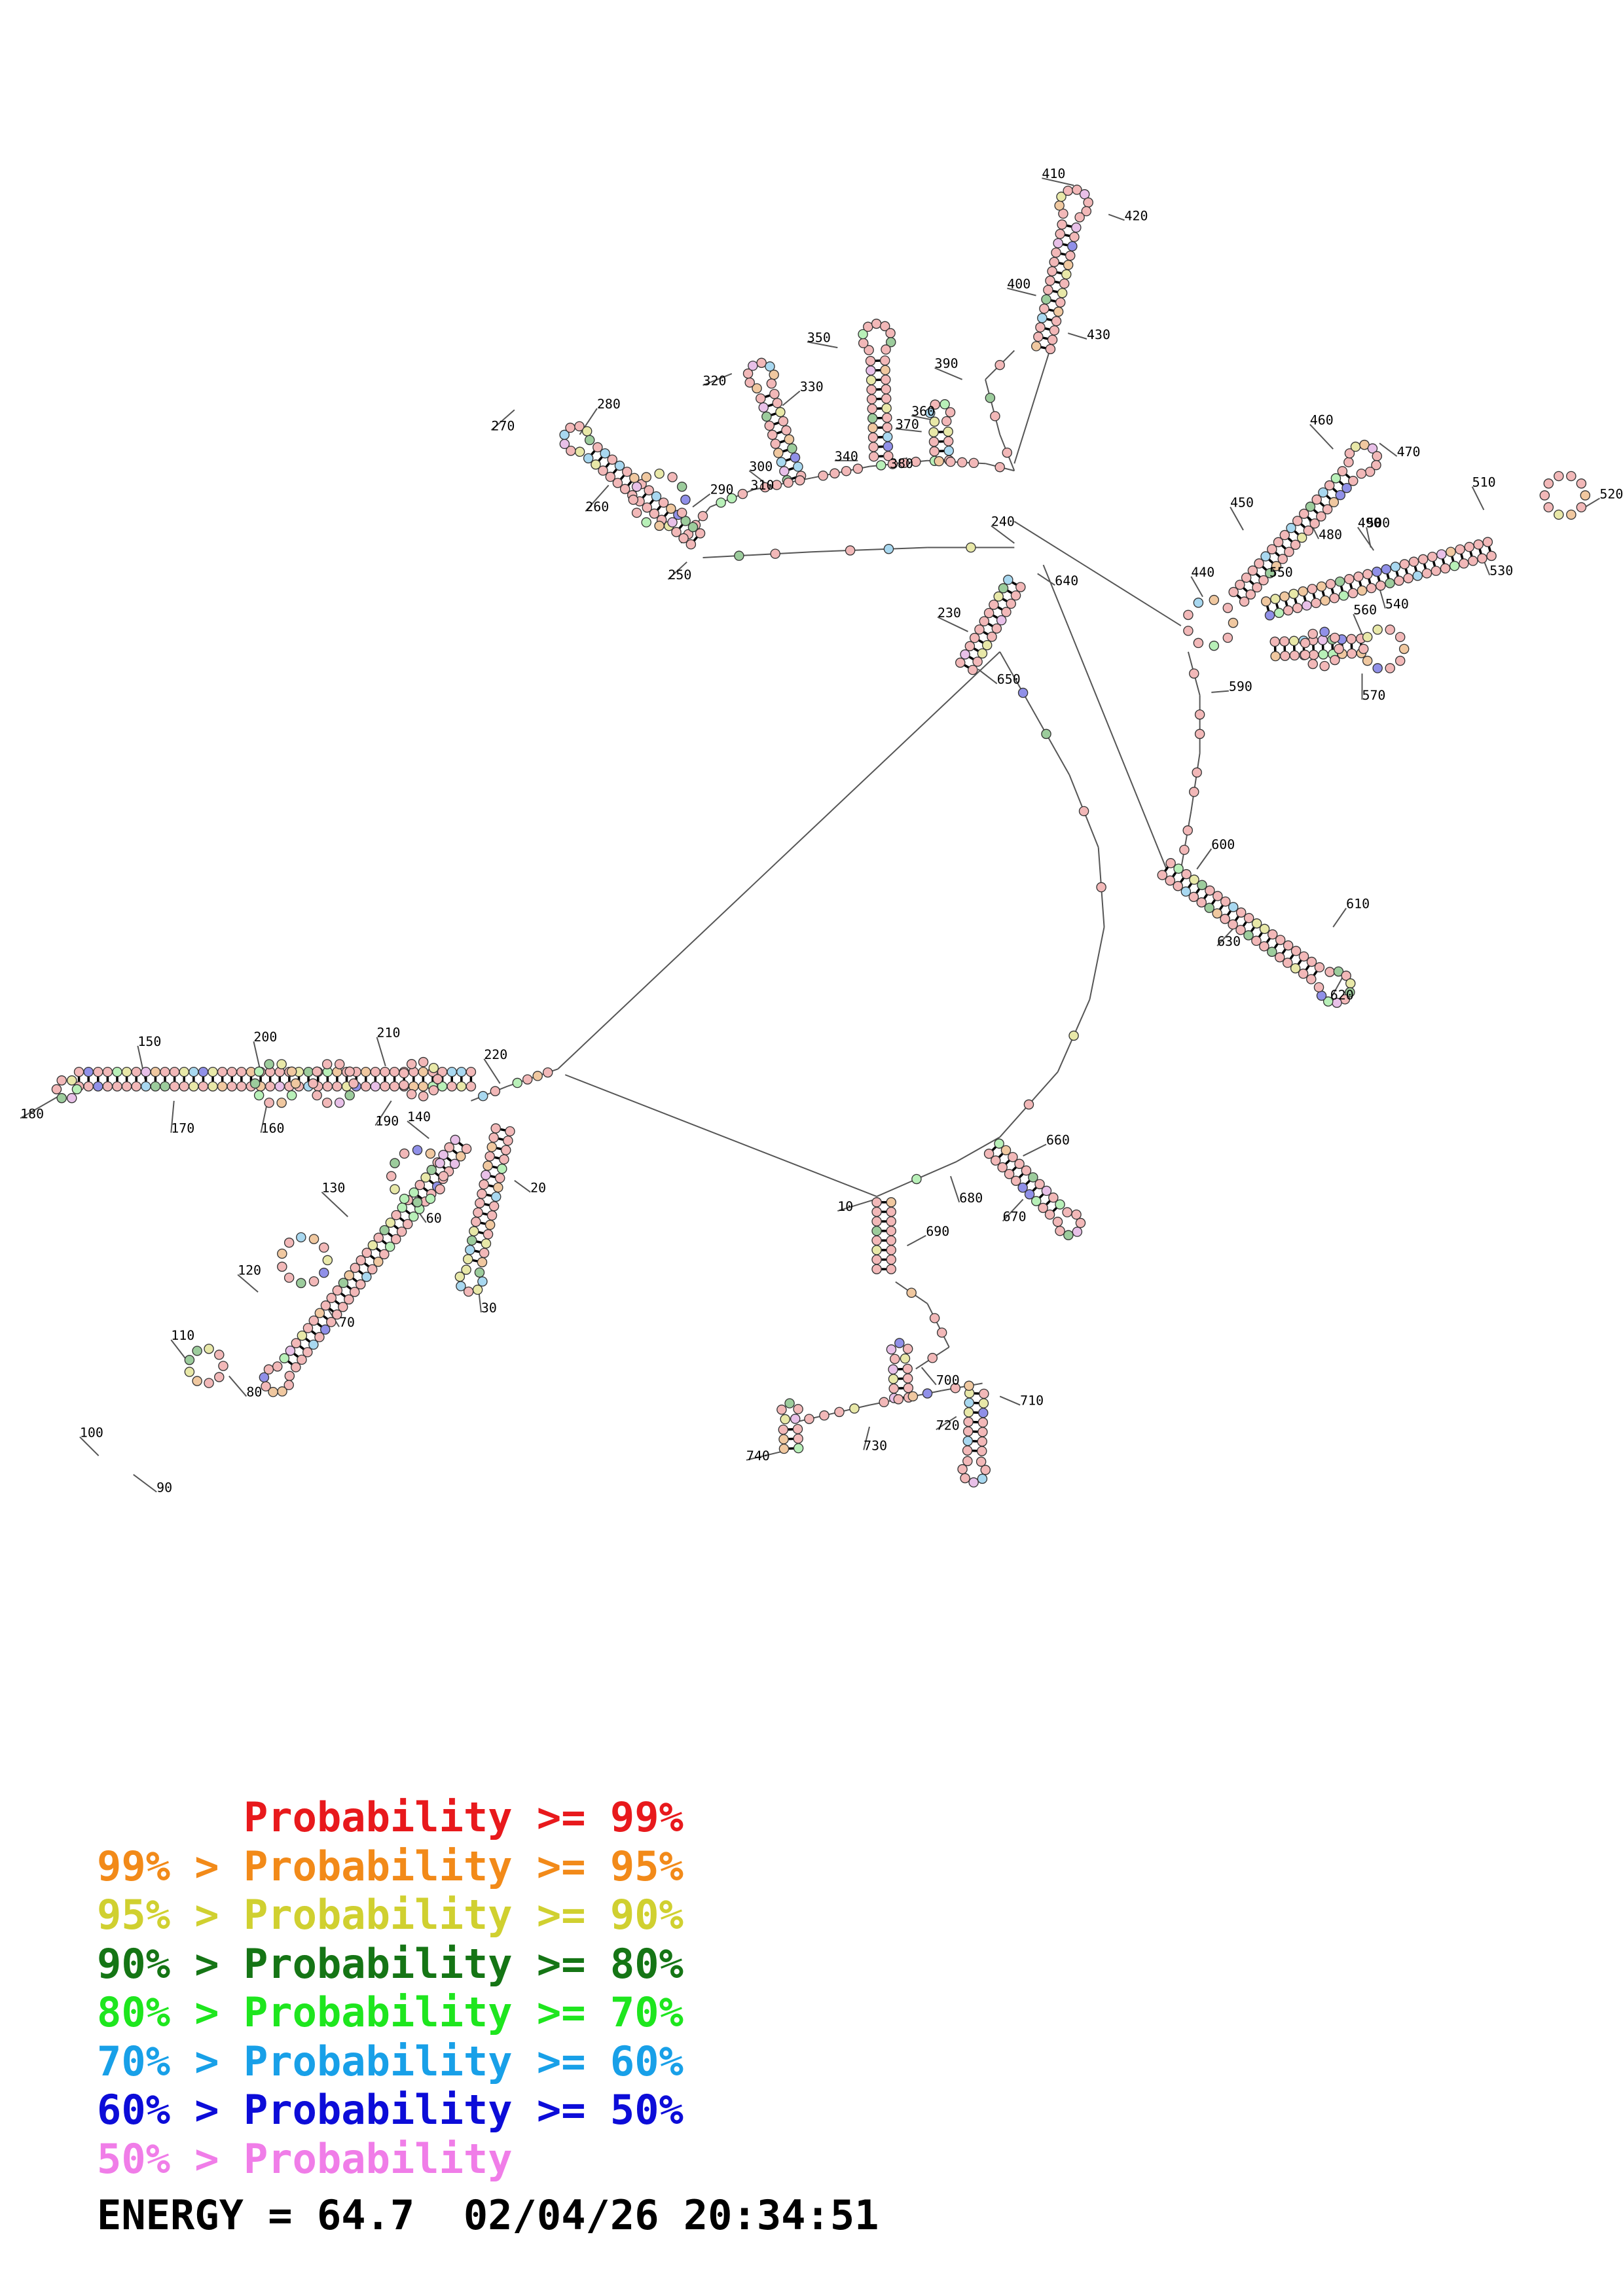 The height and width of the screenshot is (2296, 1623). Describe the element at coordinates (390, 1915) in the screenshot. I see `legend-entry-2: 95% > Probability >= 90%` at that location.